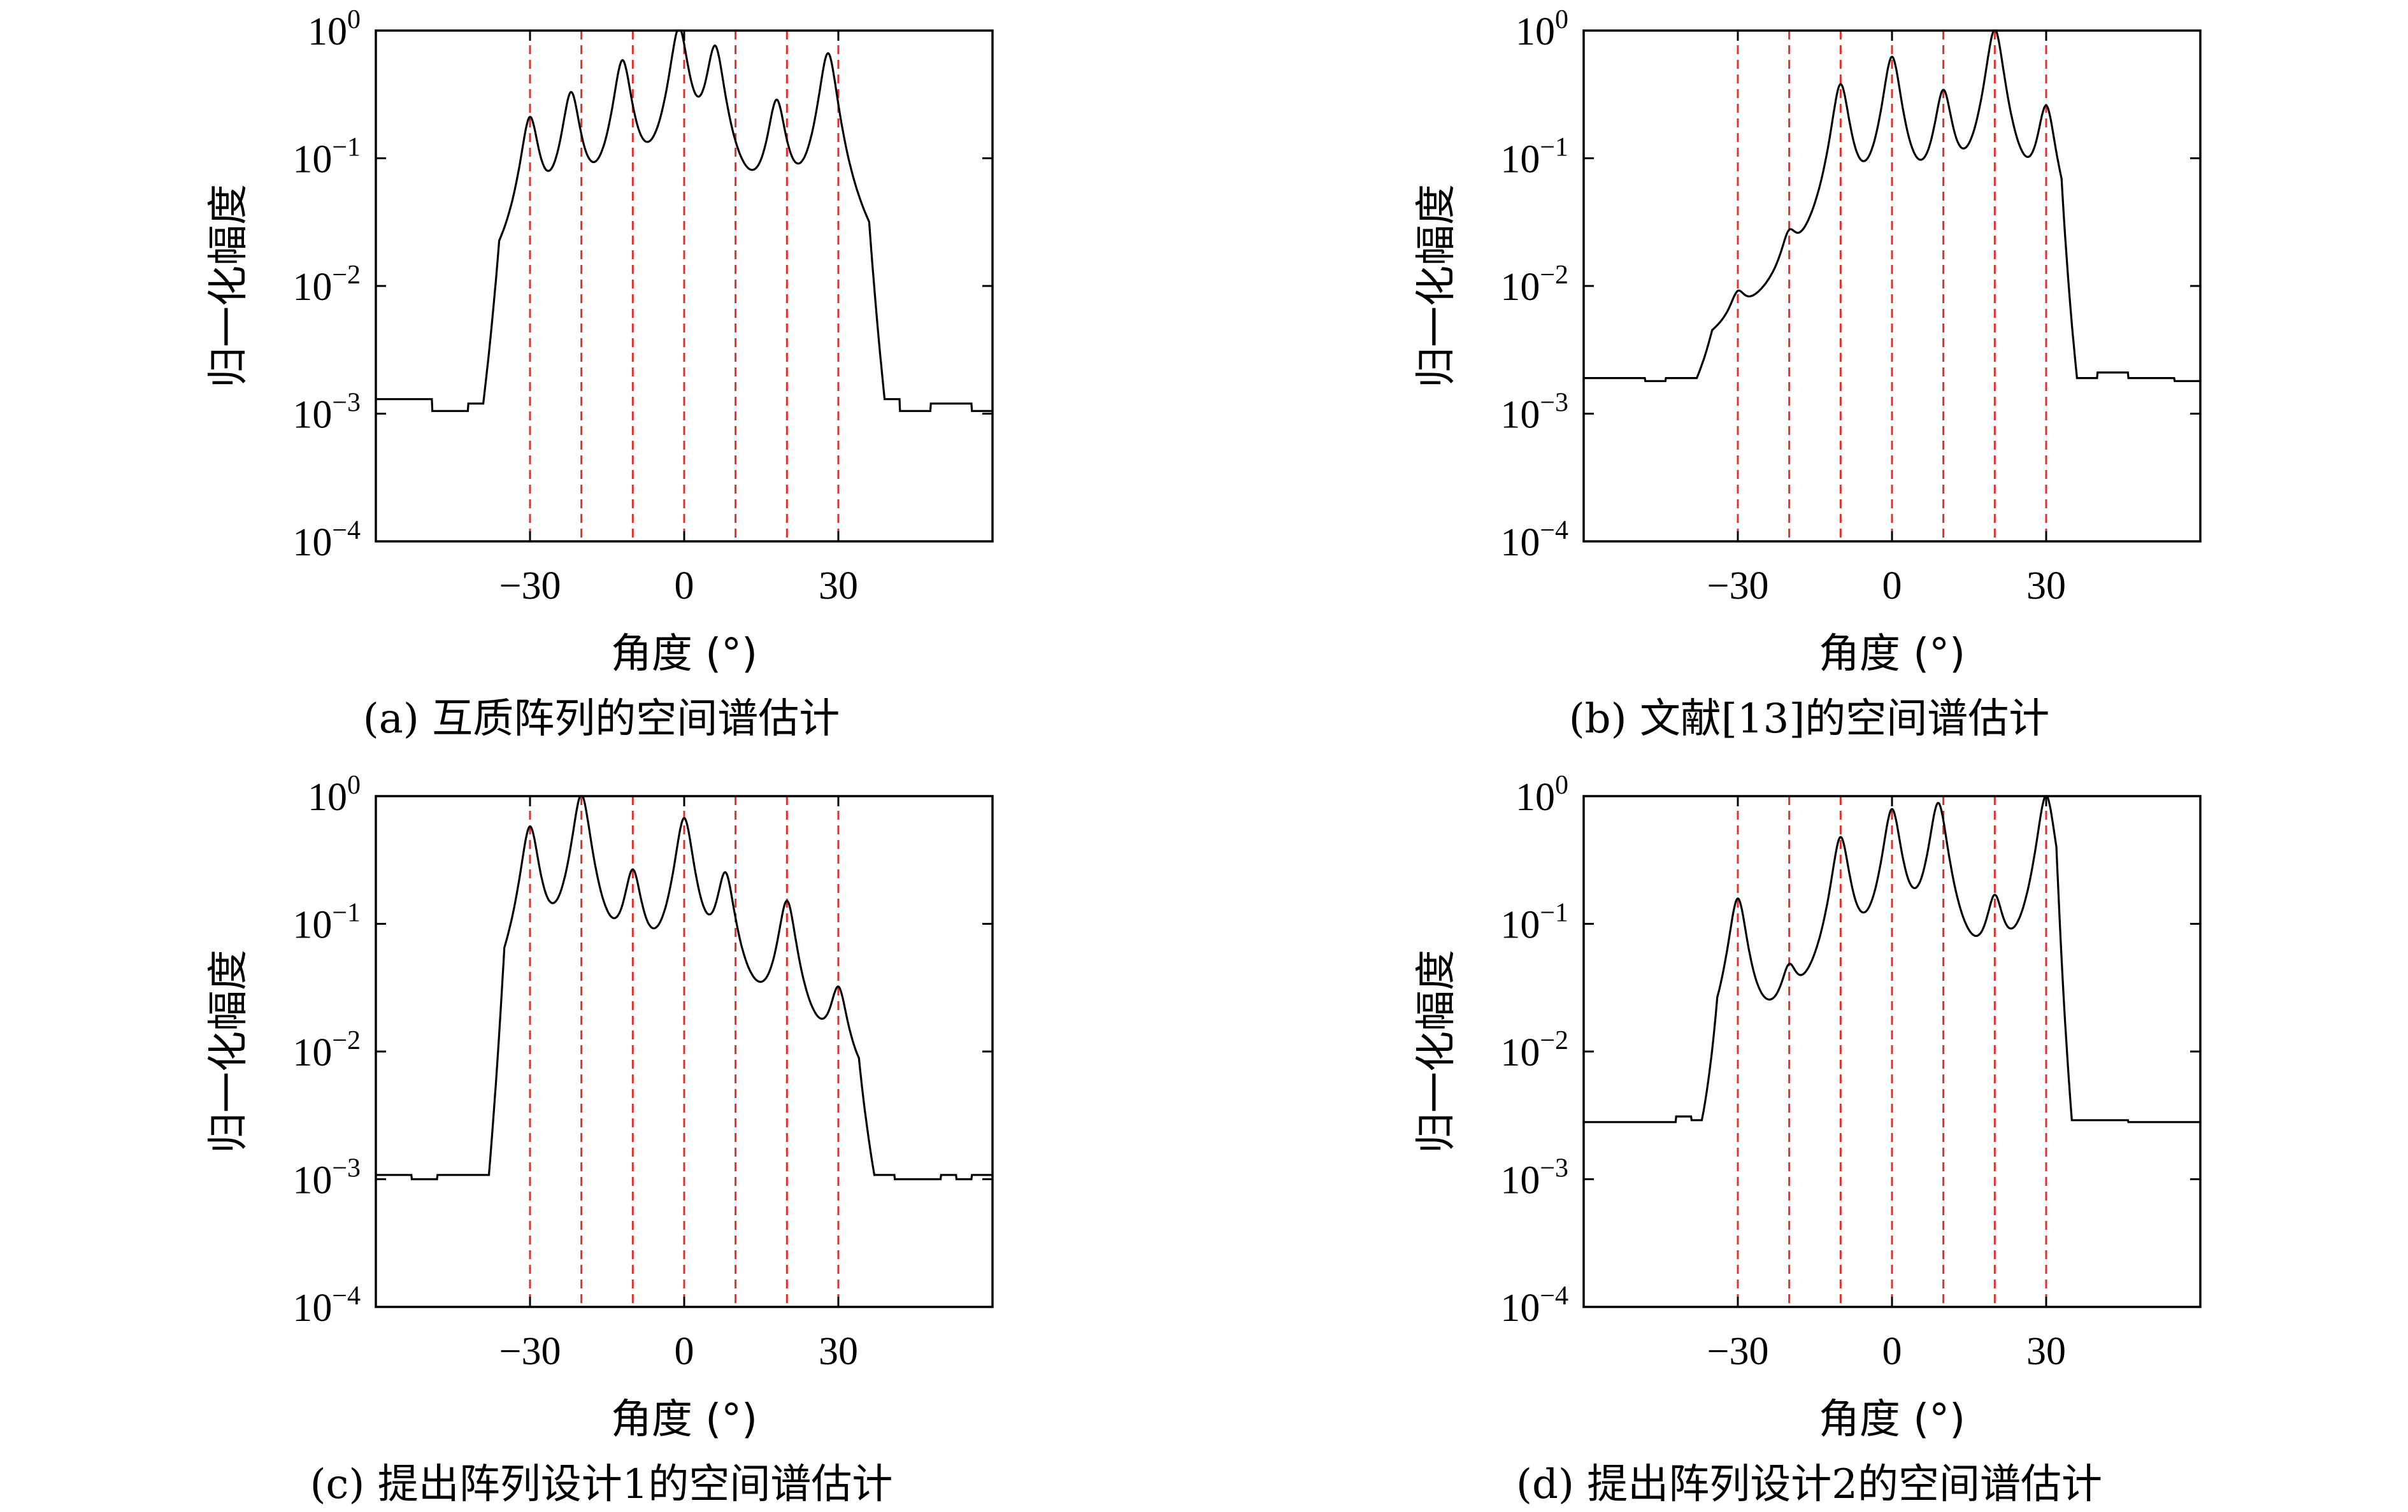 The width and height of the screenshot is (2408, 1512). Describe the element at coordinates (601, 719) in the screenshot. I see `subfigure-caption: (a) 互质阵列的空间谱估计` at that location.